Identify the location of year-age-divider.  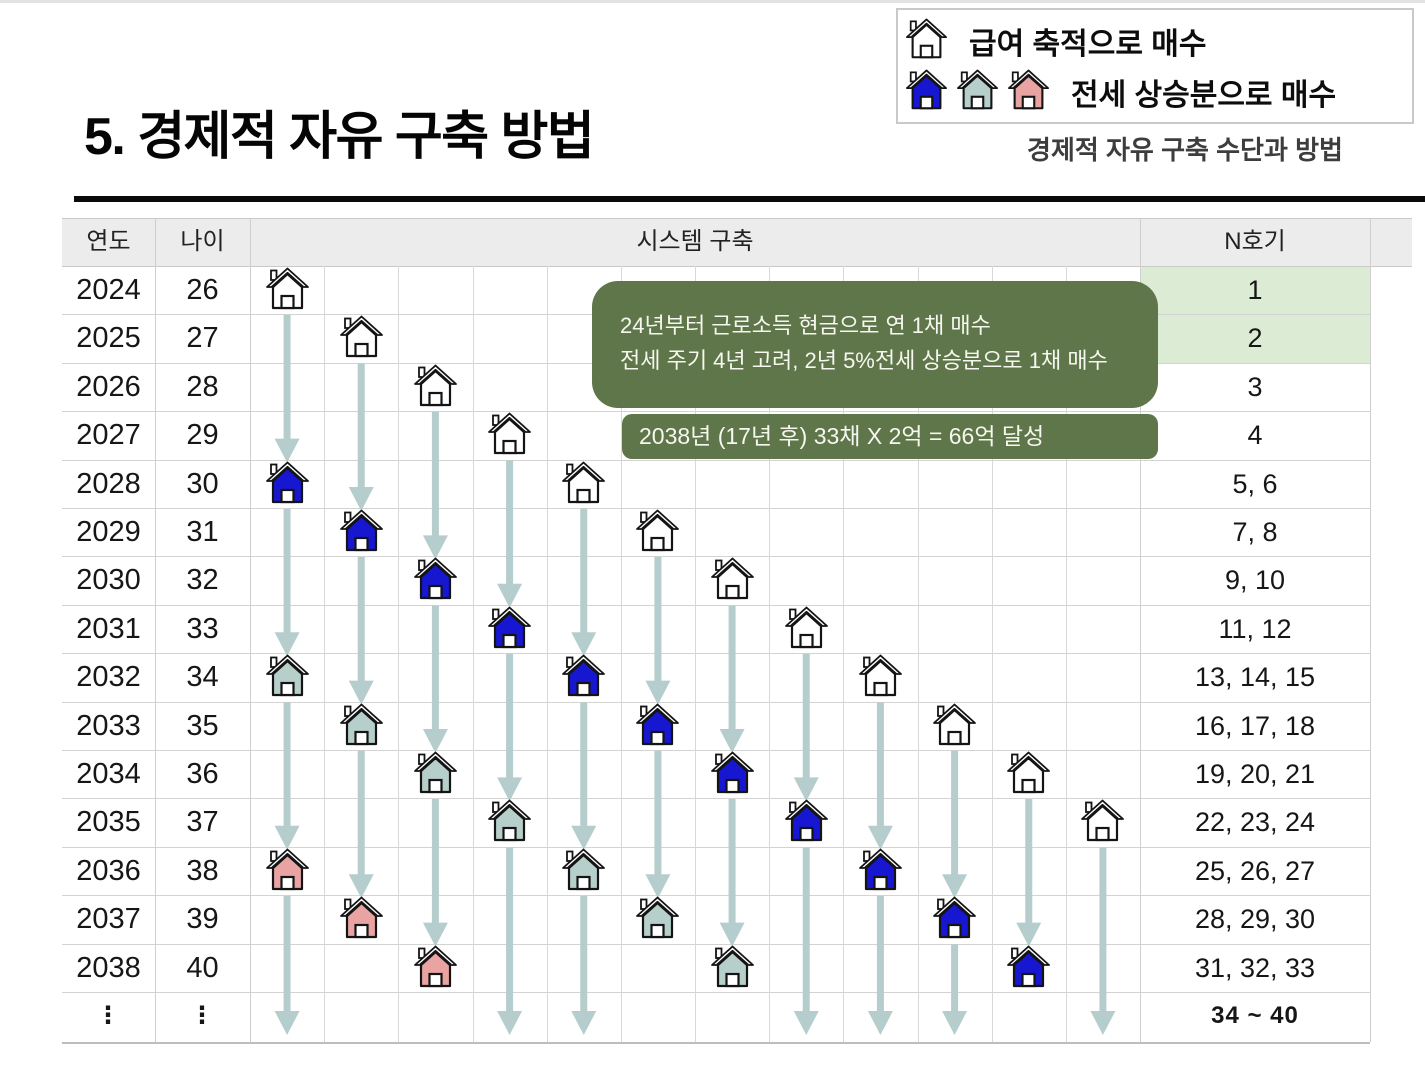
(155, 630).